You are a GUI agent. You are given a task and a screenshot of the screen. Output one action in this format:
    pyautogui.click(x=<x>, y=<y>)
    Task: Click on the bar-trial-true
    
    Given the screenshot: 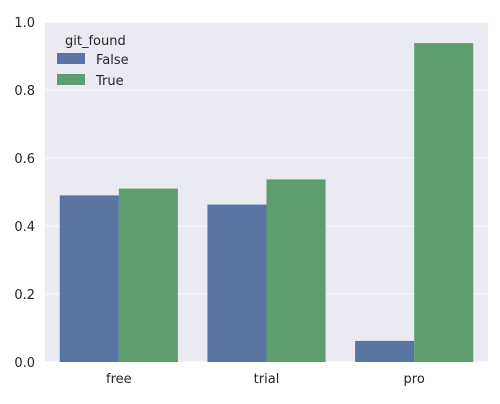 What is the action you would take?
    pyautogui.click(x=296, y=270)
    